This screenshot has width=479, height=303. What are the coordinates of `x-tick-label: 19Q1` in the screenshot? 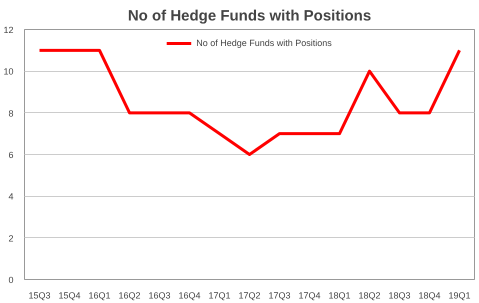 It's located at (459, 295).